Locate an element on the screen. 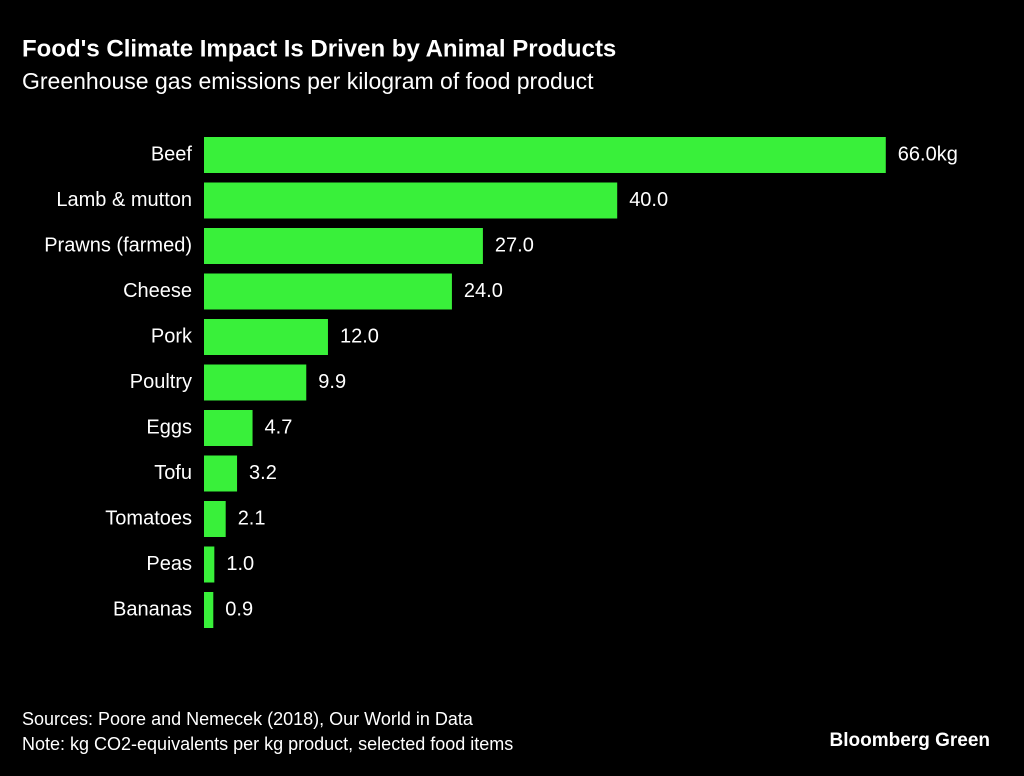 This screenshot has height=776, width=1024. value-label: 40.0 is located at coordinates (648, 200).